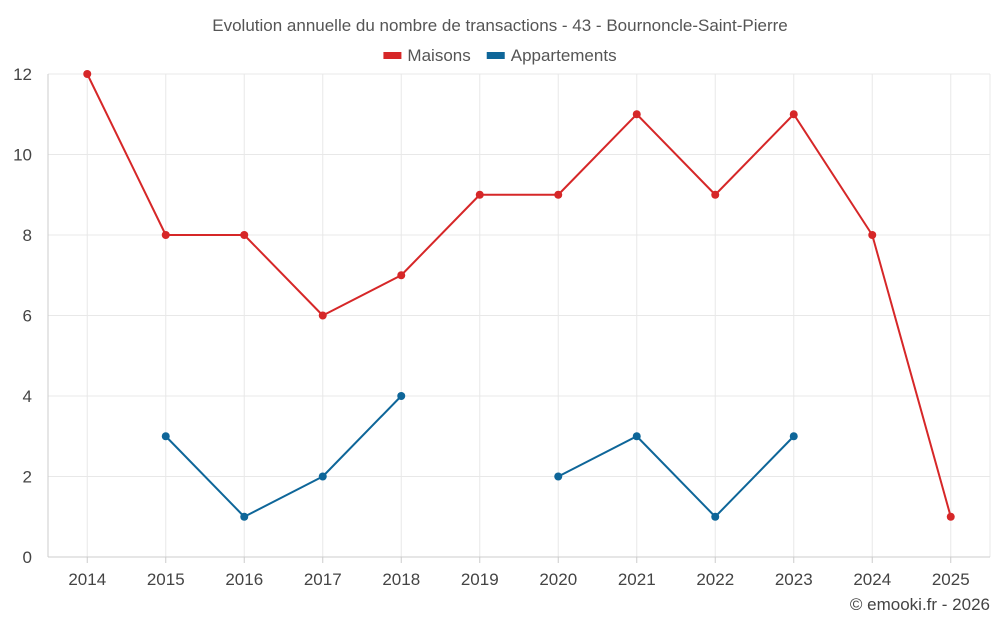 The image size is (1000, 625). Describe the element at coordinates (715, 579) in the screenshot. I see `x-tick-label: 2022` at that location.